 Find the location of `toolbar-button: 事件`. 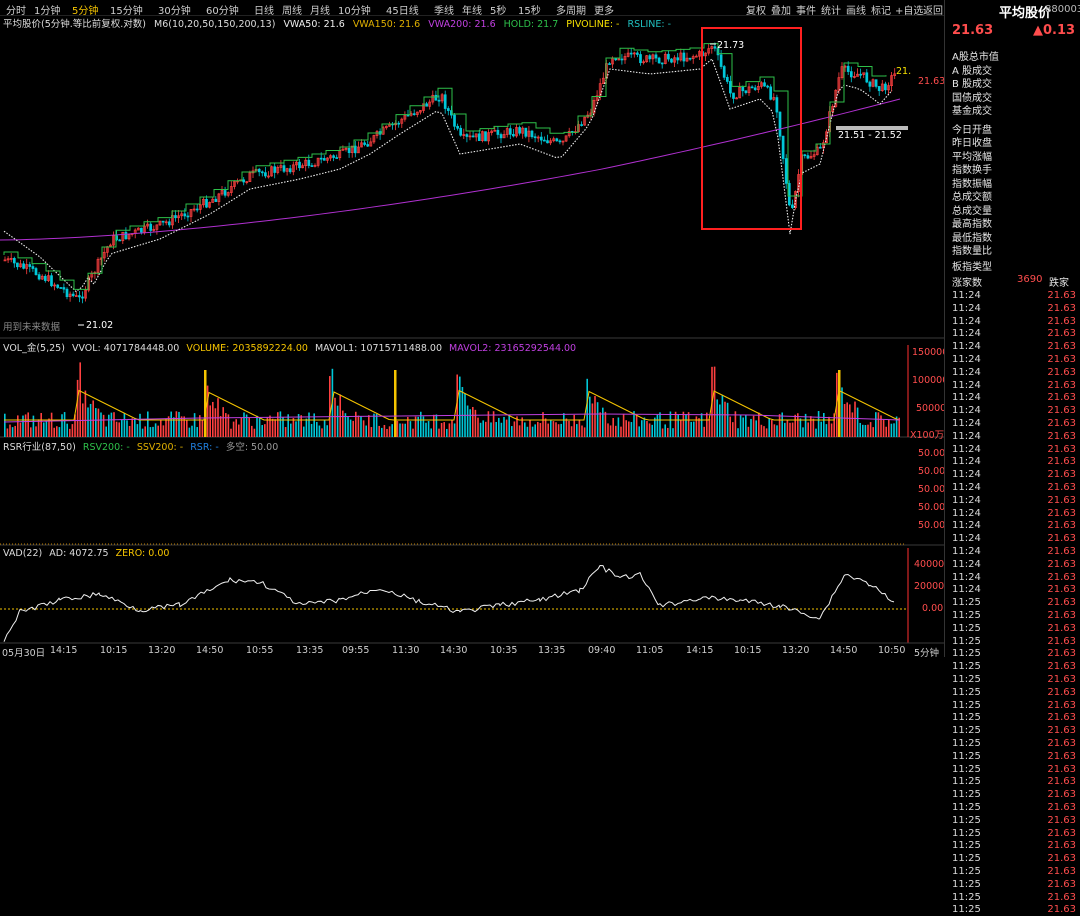

toolbar-button: 事件 is located at coordinates (806, 11).